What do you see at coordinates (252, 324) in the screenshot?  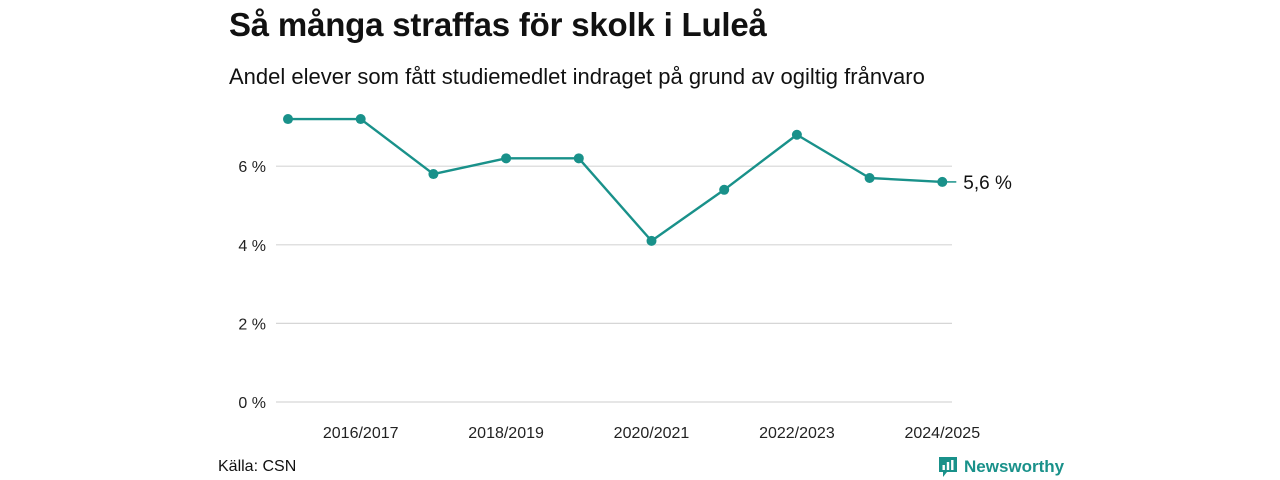 I see `y-tick-label: 2 %` at bounding box center [252, 324].